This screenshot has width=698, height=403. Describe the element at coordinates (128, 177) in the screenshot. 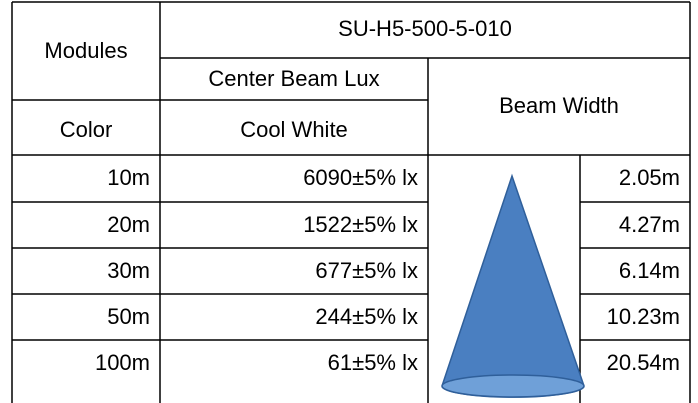

I see `table-cell: 10m` at that location.